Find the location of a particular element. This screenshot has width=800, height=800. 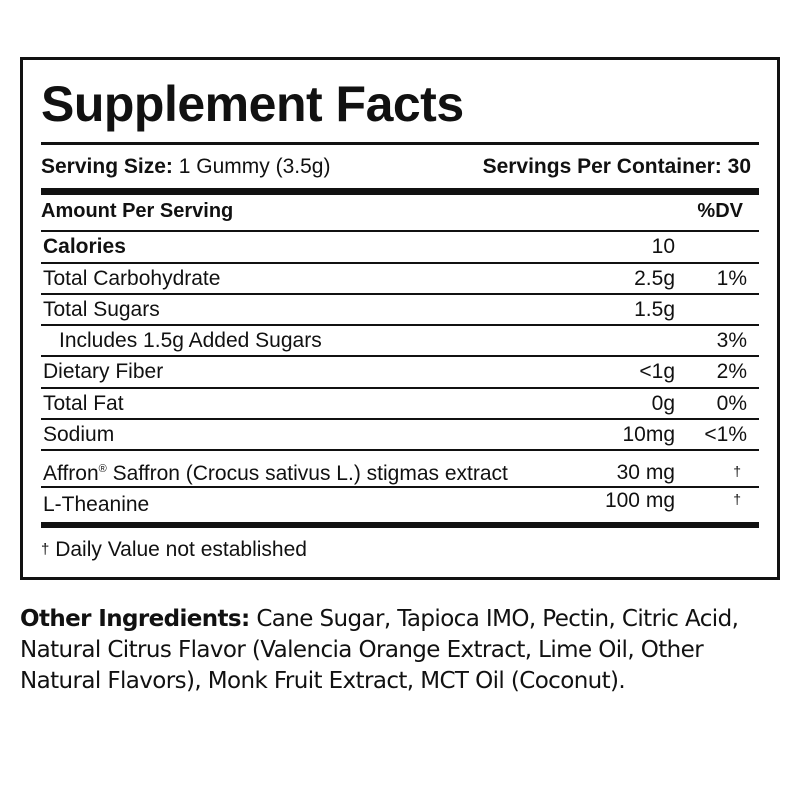

nutrient-amount: 10mg is located at coordinates (648, 434).